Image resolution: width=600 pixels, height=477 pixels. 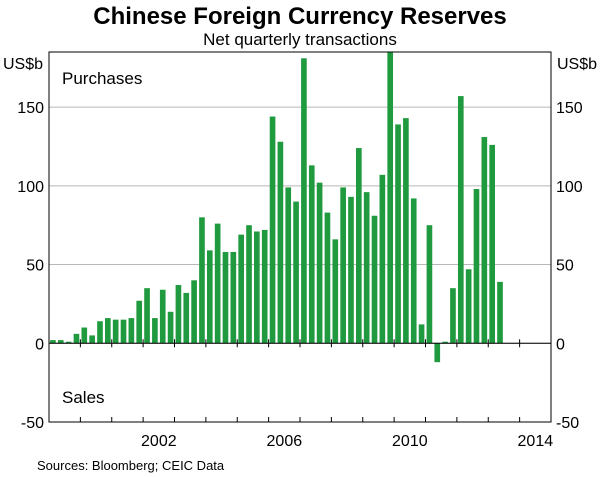 What do you see at coordinates (536, 441) in the screenshot?
I see `x-tick-label: 2014` at bounding box center [536, 441].